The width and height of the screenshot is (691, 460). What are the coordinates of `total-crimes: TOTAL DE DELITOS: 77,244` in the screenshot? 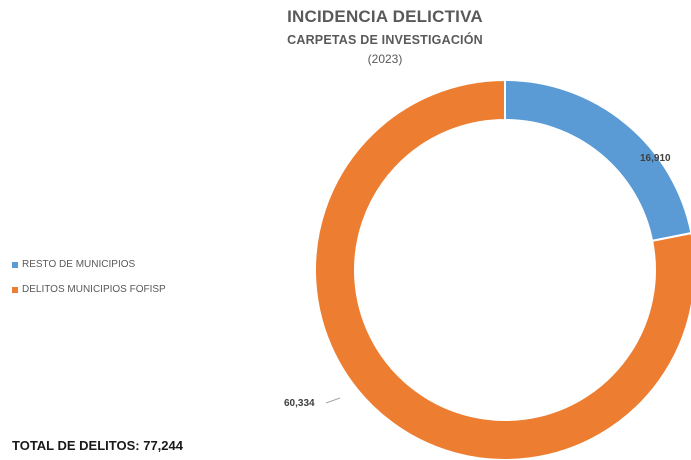 It's located at (97, 445).